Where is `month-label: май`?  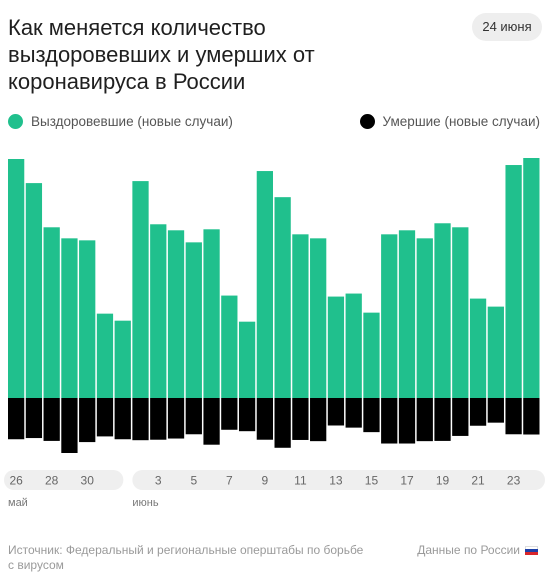
month-label: май is located at coordinates (18, 503).